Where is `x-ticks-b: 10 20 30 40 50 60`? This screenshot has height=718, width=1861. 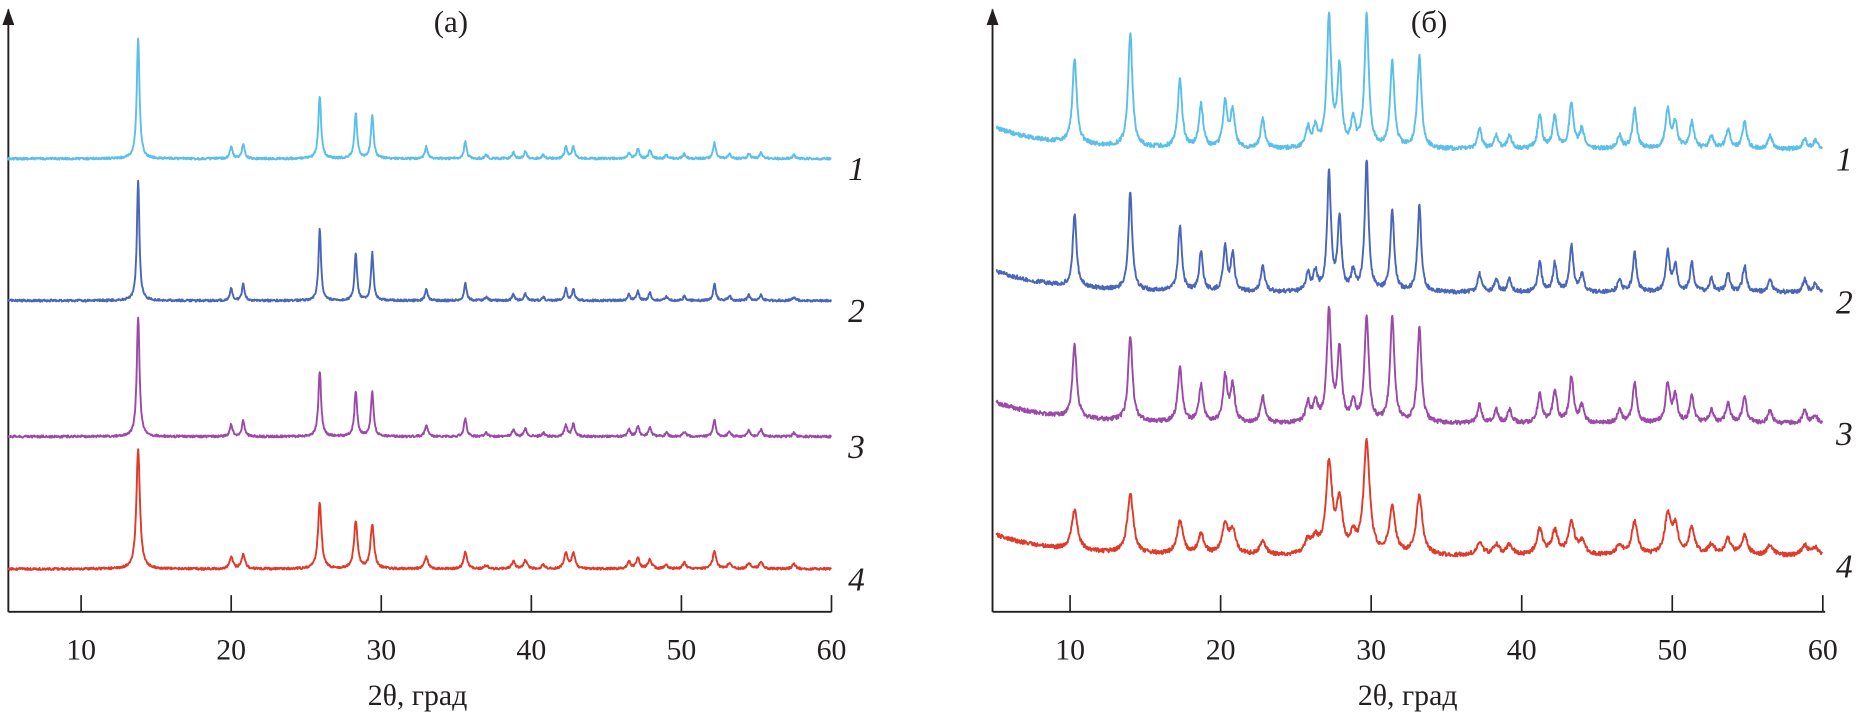
x-ticks-b: 10 20 30 40 50 60 is located at coordinates (1446, 631).